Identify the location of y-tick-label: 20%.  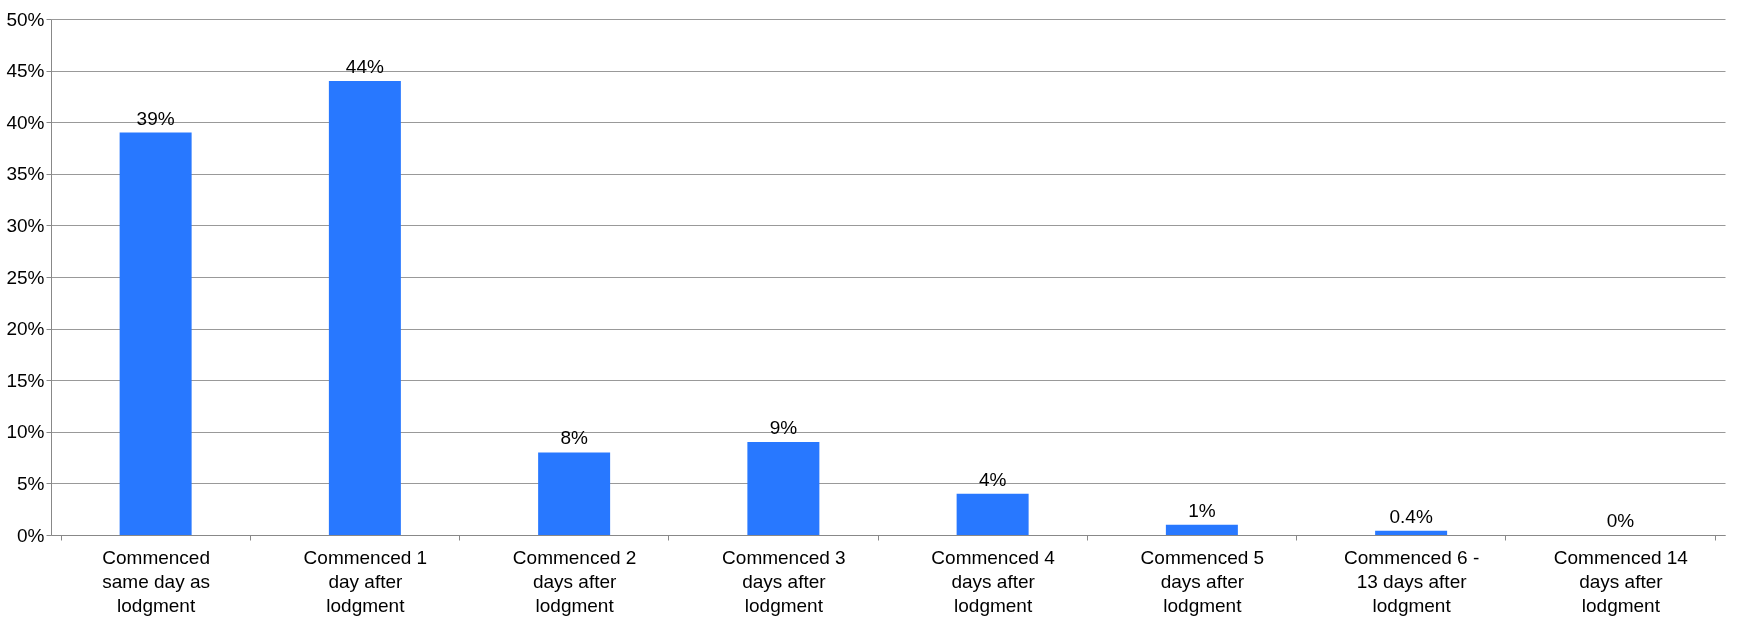
(25, 329).